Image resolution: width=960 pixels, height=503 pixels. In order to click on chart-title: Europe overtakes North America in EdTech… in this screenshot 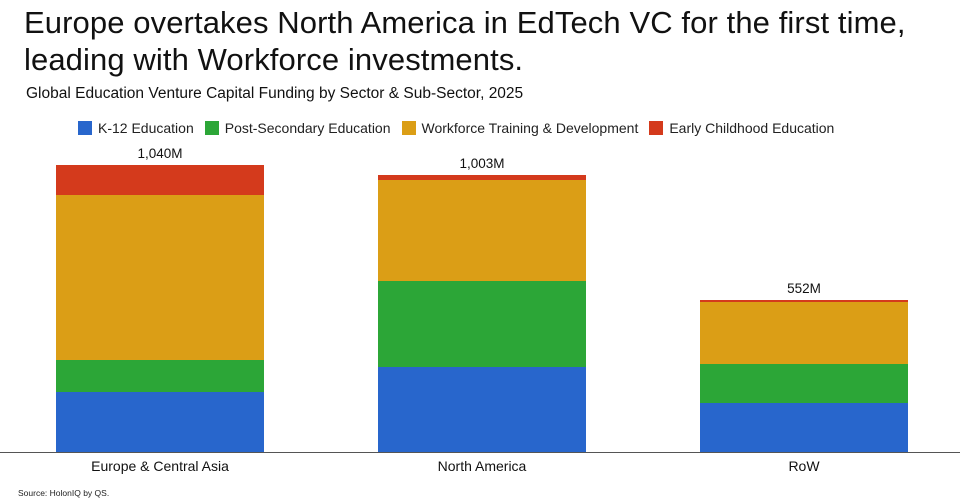, I will do `click(465, 41)`.